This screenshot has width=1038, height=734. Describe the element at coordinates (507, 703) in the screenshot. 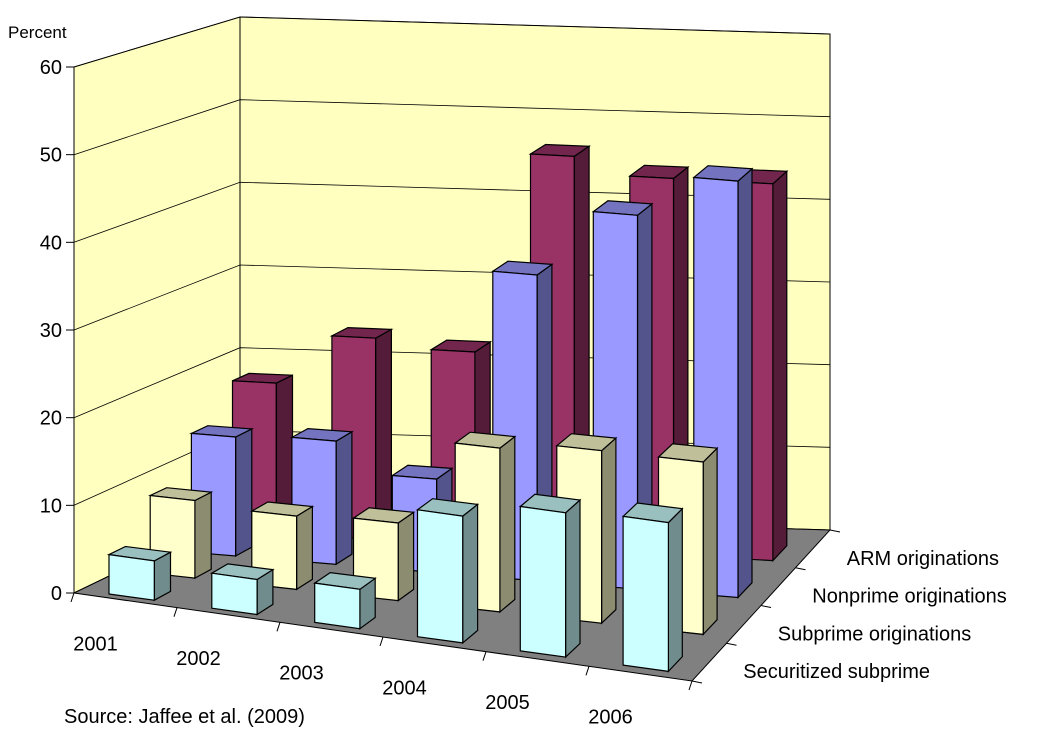

I see `x-tick-label: 2005` at that location.